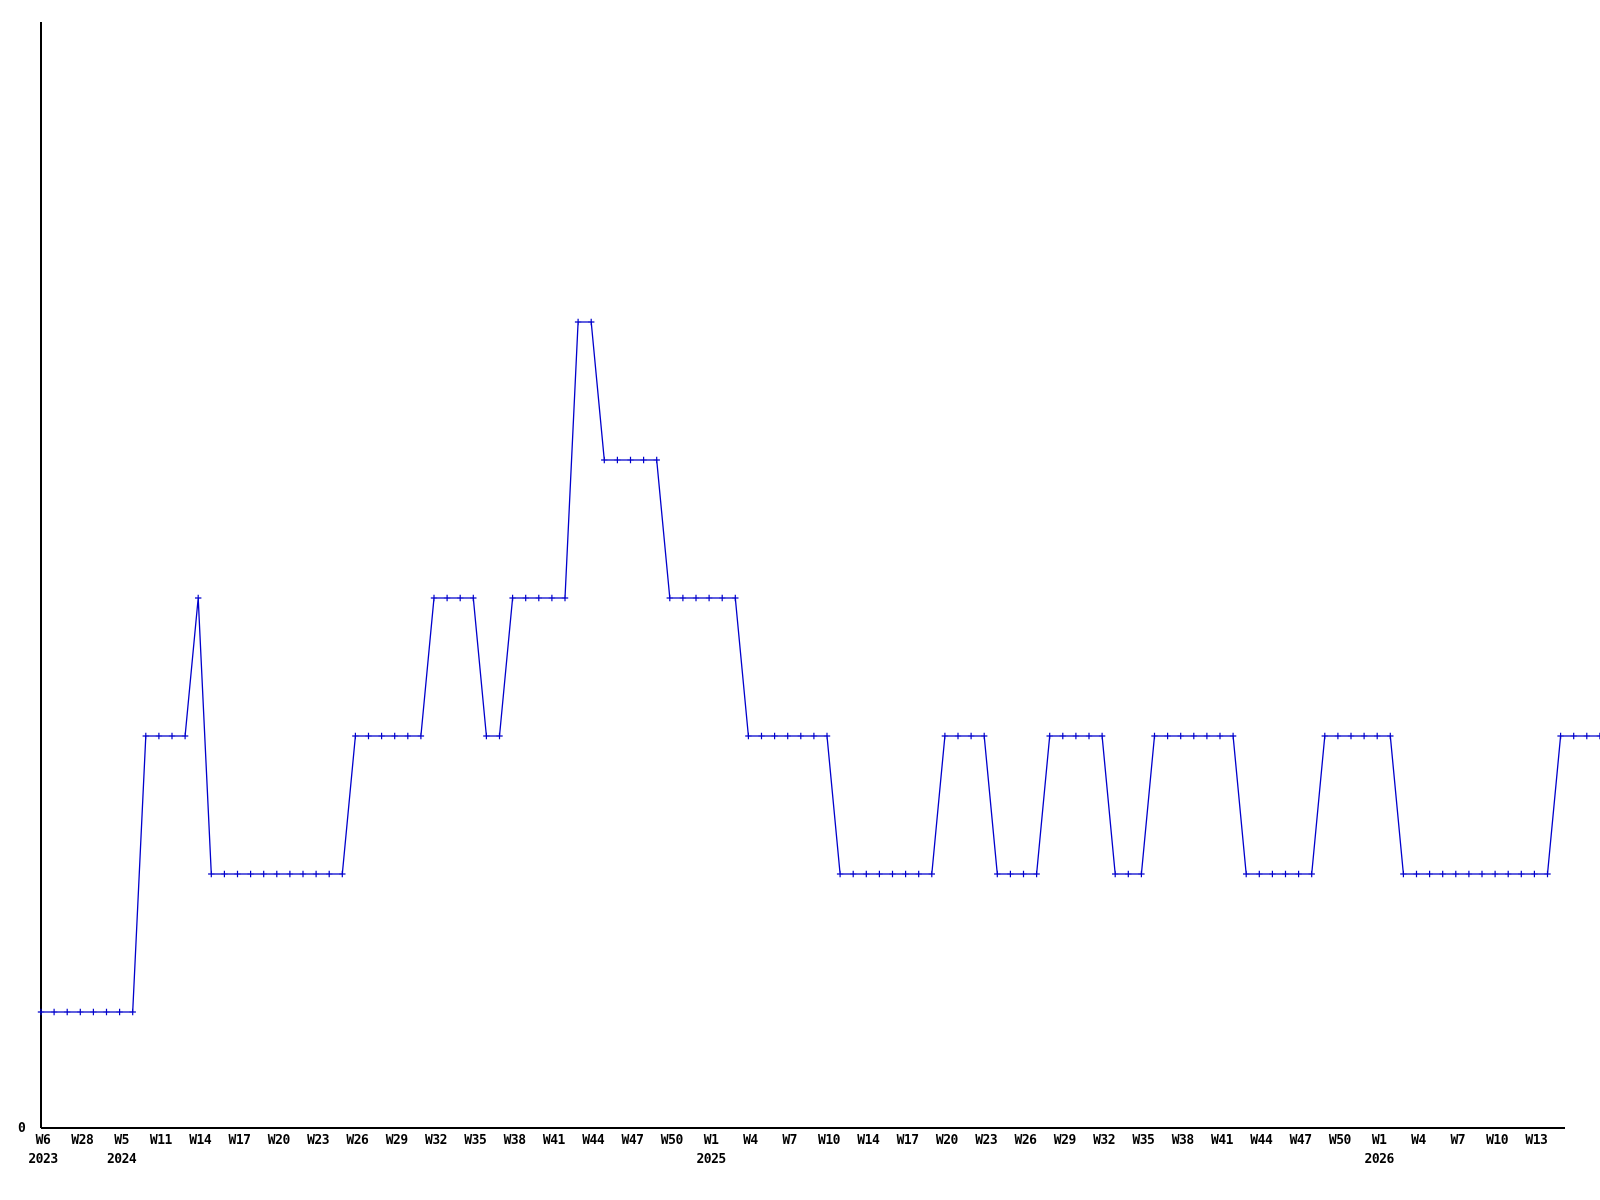 Image resolution: width=1600 pixels, height=1200 pixels. I want to click on x-axis-tick-label: W23, so click(986, 1140).